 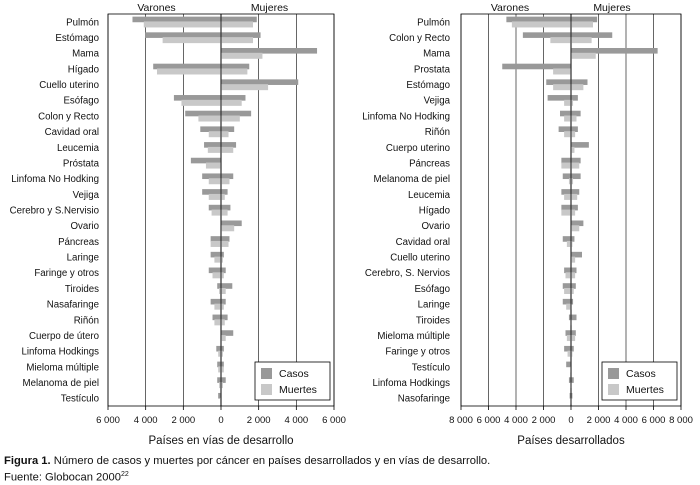 I want to click on x-axis-title: Países desarrollados, so click(x=571, y=441).